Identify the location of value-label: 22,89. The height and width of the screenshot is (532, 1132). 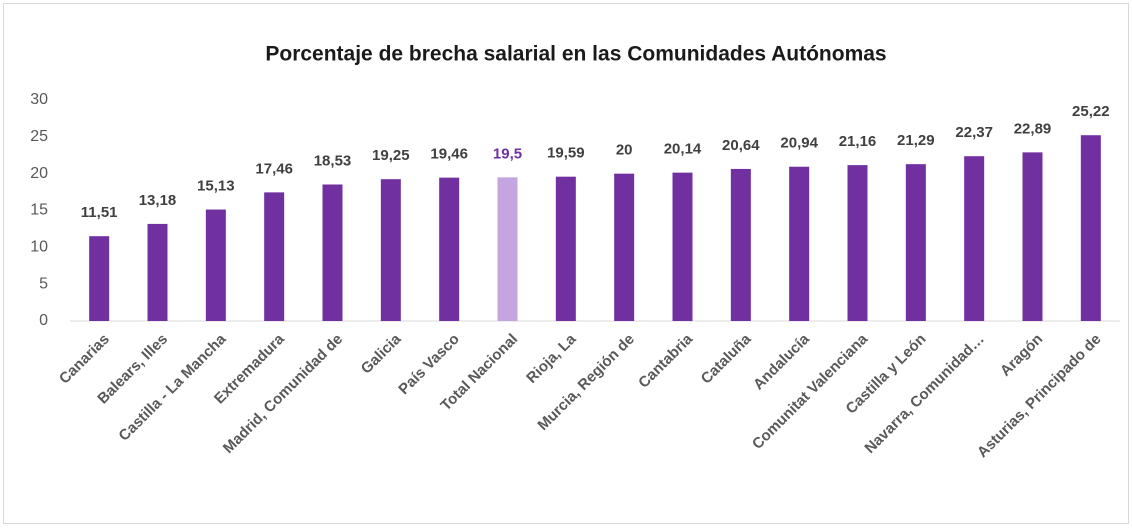
(1033, 128).